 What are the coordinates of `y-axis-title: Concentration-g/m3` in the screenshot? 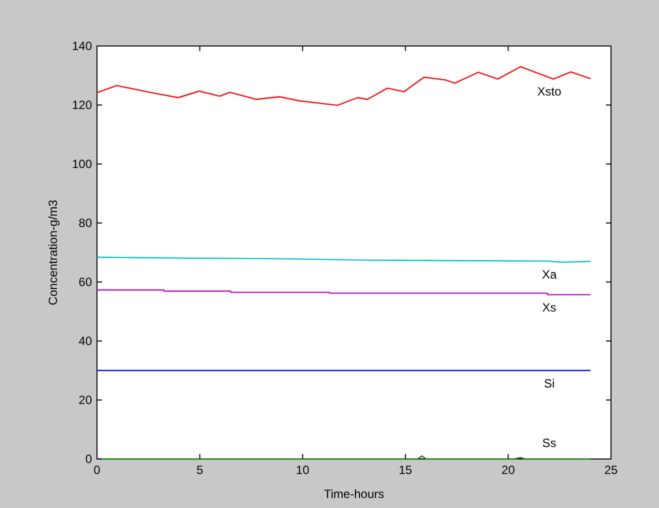 It's located at (53, 252).